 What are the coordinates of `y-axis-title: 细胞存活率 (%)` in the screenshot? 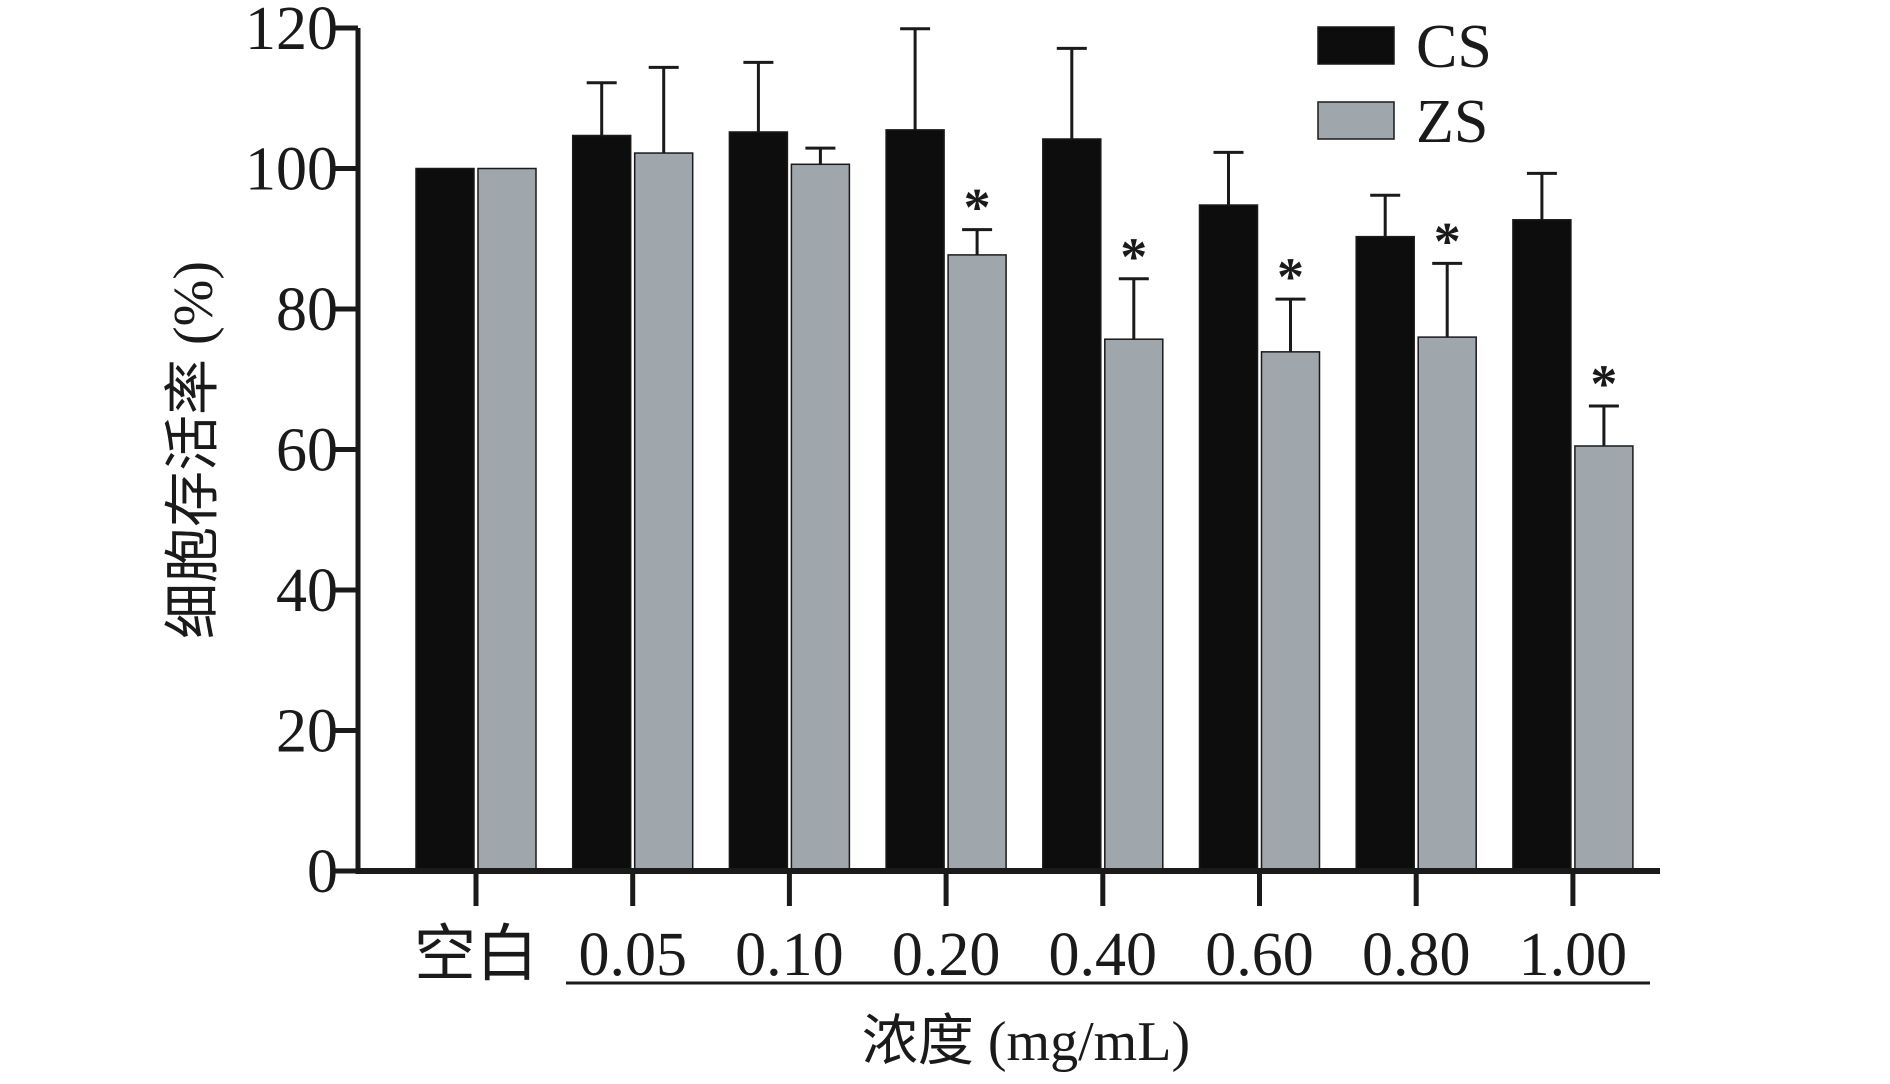 It's located at (194, 450).